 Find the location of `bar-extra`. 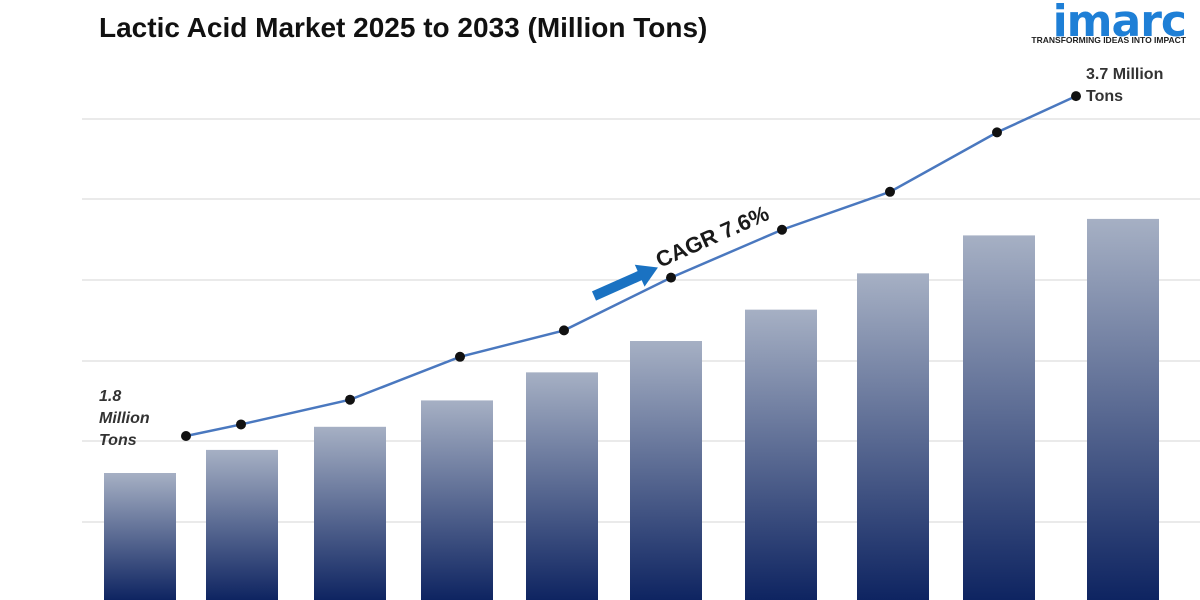

bar-extra is located at coordinates (1123, 409).